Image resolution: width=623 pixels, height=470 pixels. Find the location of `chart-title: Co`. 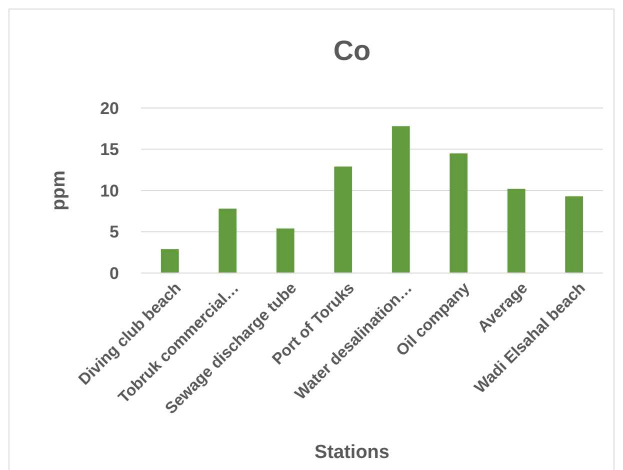

chart-title: Co is located at coordinates (352, 50).